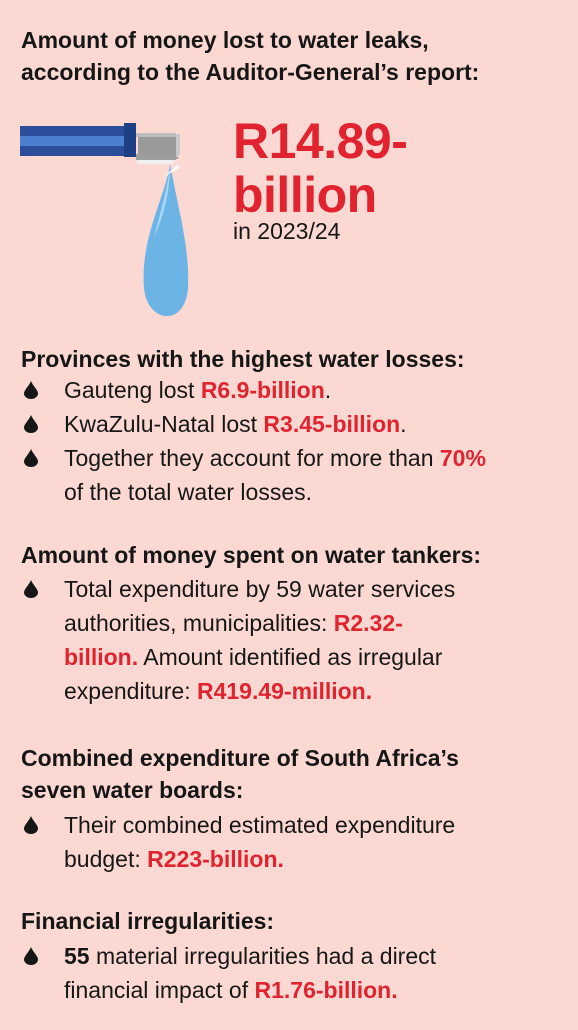  What do you see at coordinates (251, 555) in the screenshot?
I see `tankers-heading: Amount of money spent on water tankers:` at bounding box center [251, 555].